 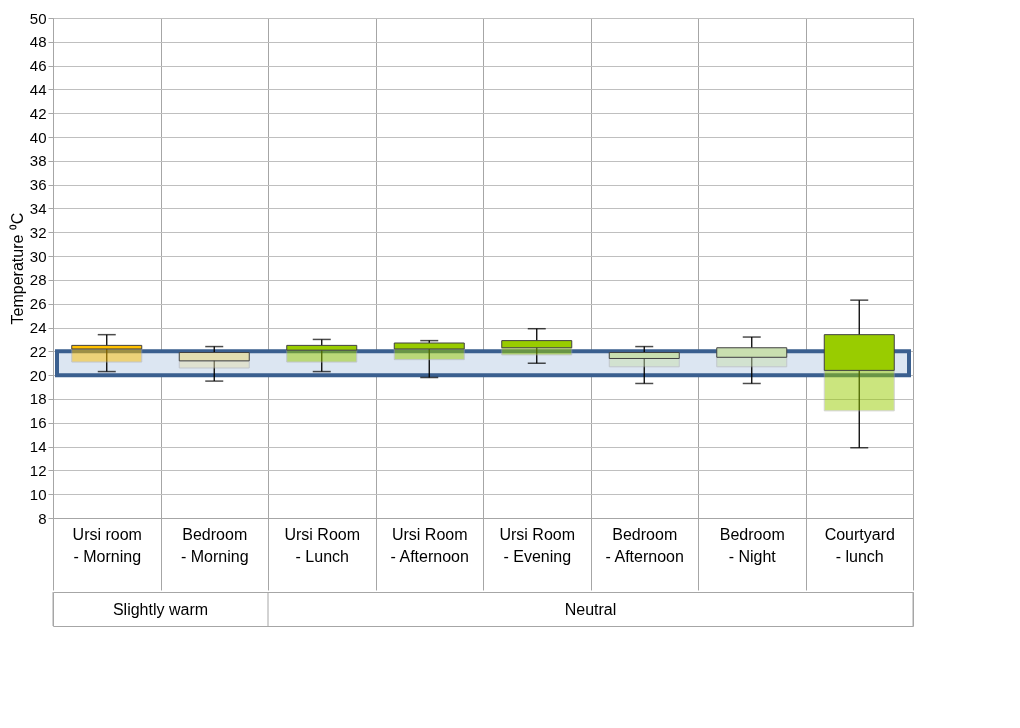 What do you see at coordinates (38, 18) in the screenshot?
I see `y-tick-label: 50` at bounding box center [38, 18].